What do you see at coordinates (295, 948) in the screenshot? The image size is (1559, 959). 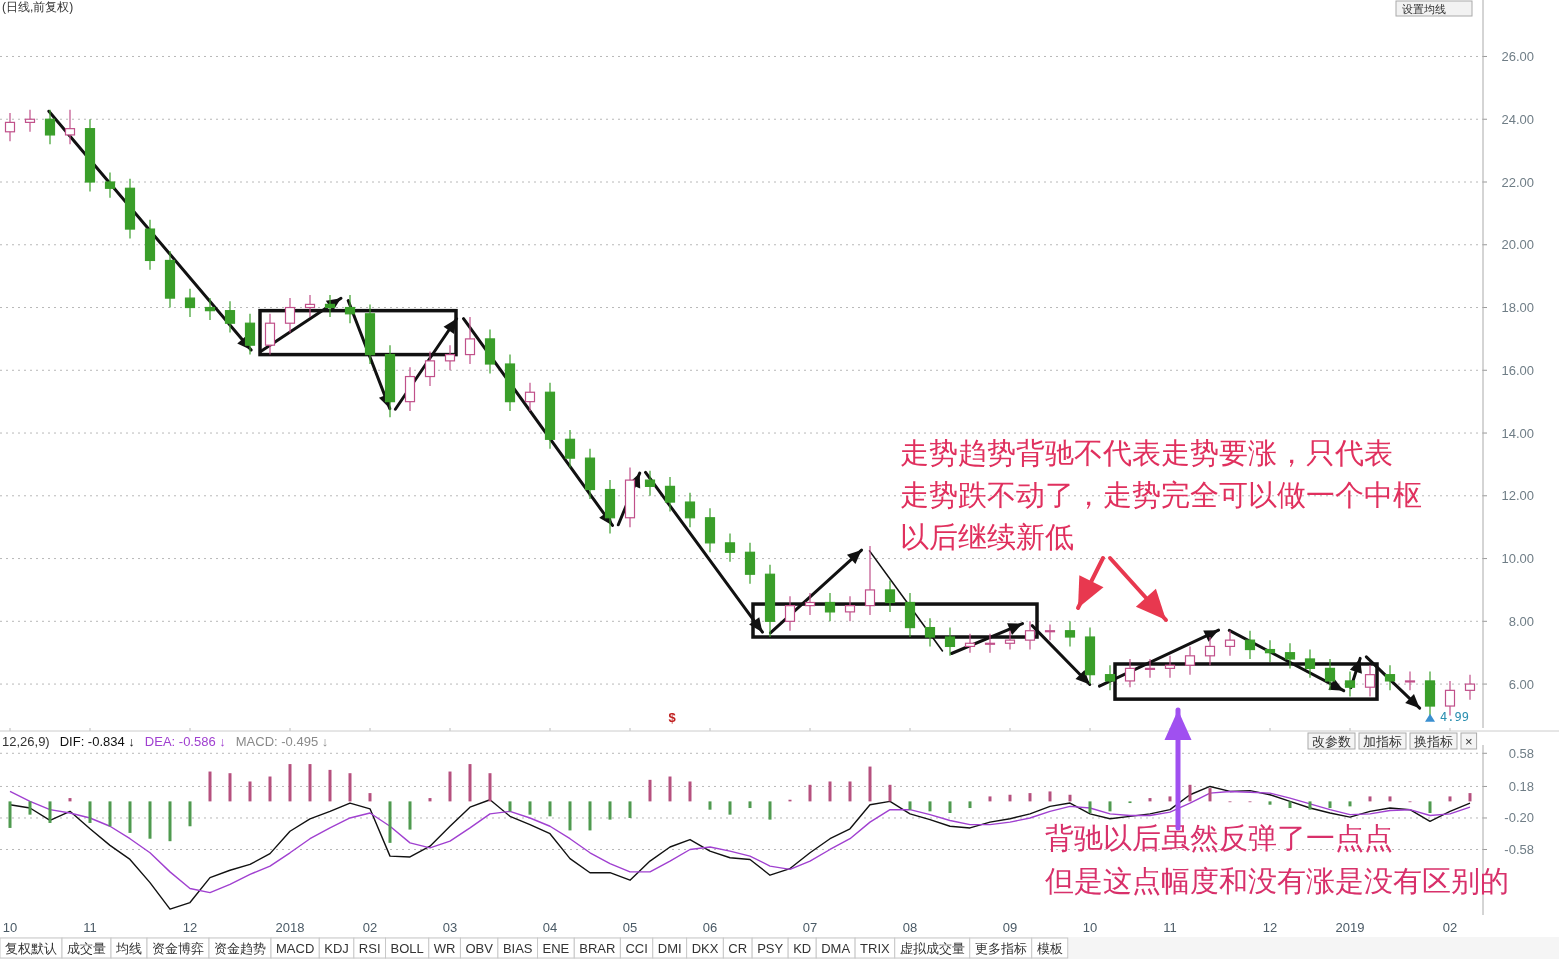 I see `tab: MACD` at bounding box center [295, 948].